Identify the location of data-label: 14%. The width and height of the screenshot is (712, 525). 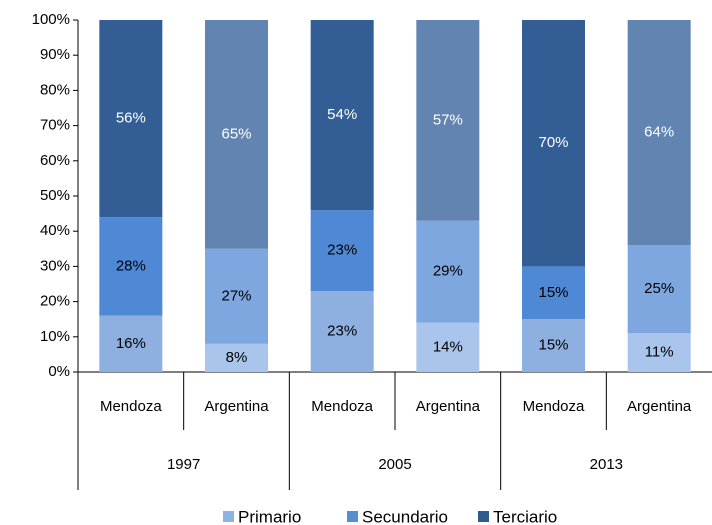
(448, 346).